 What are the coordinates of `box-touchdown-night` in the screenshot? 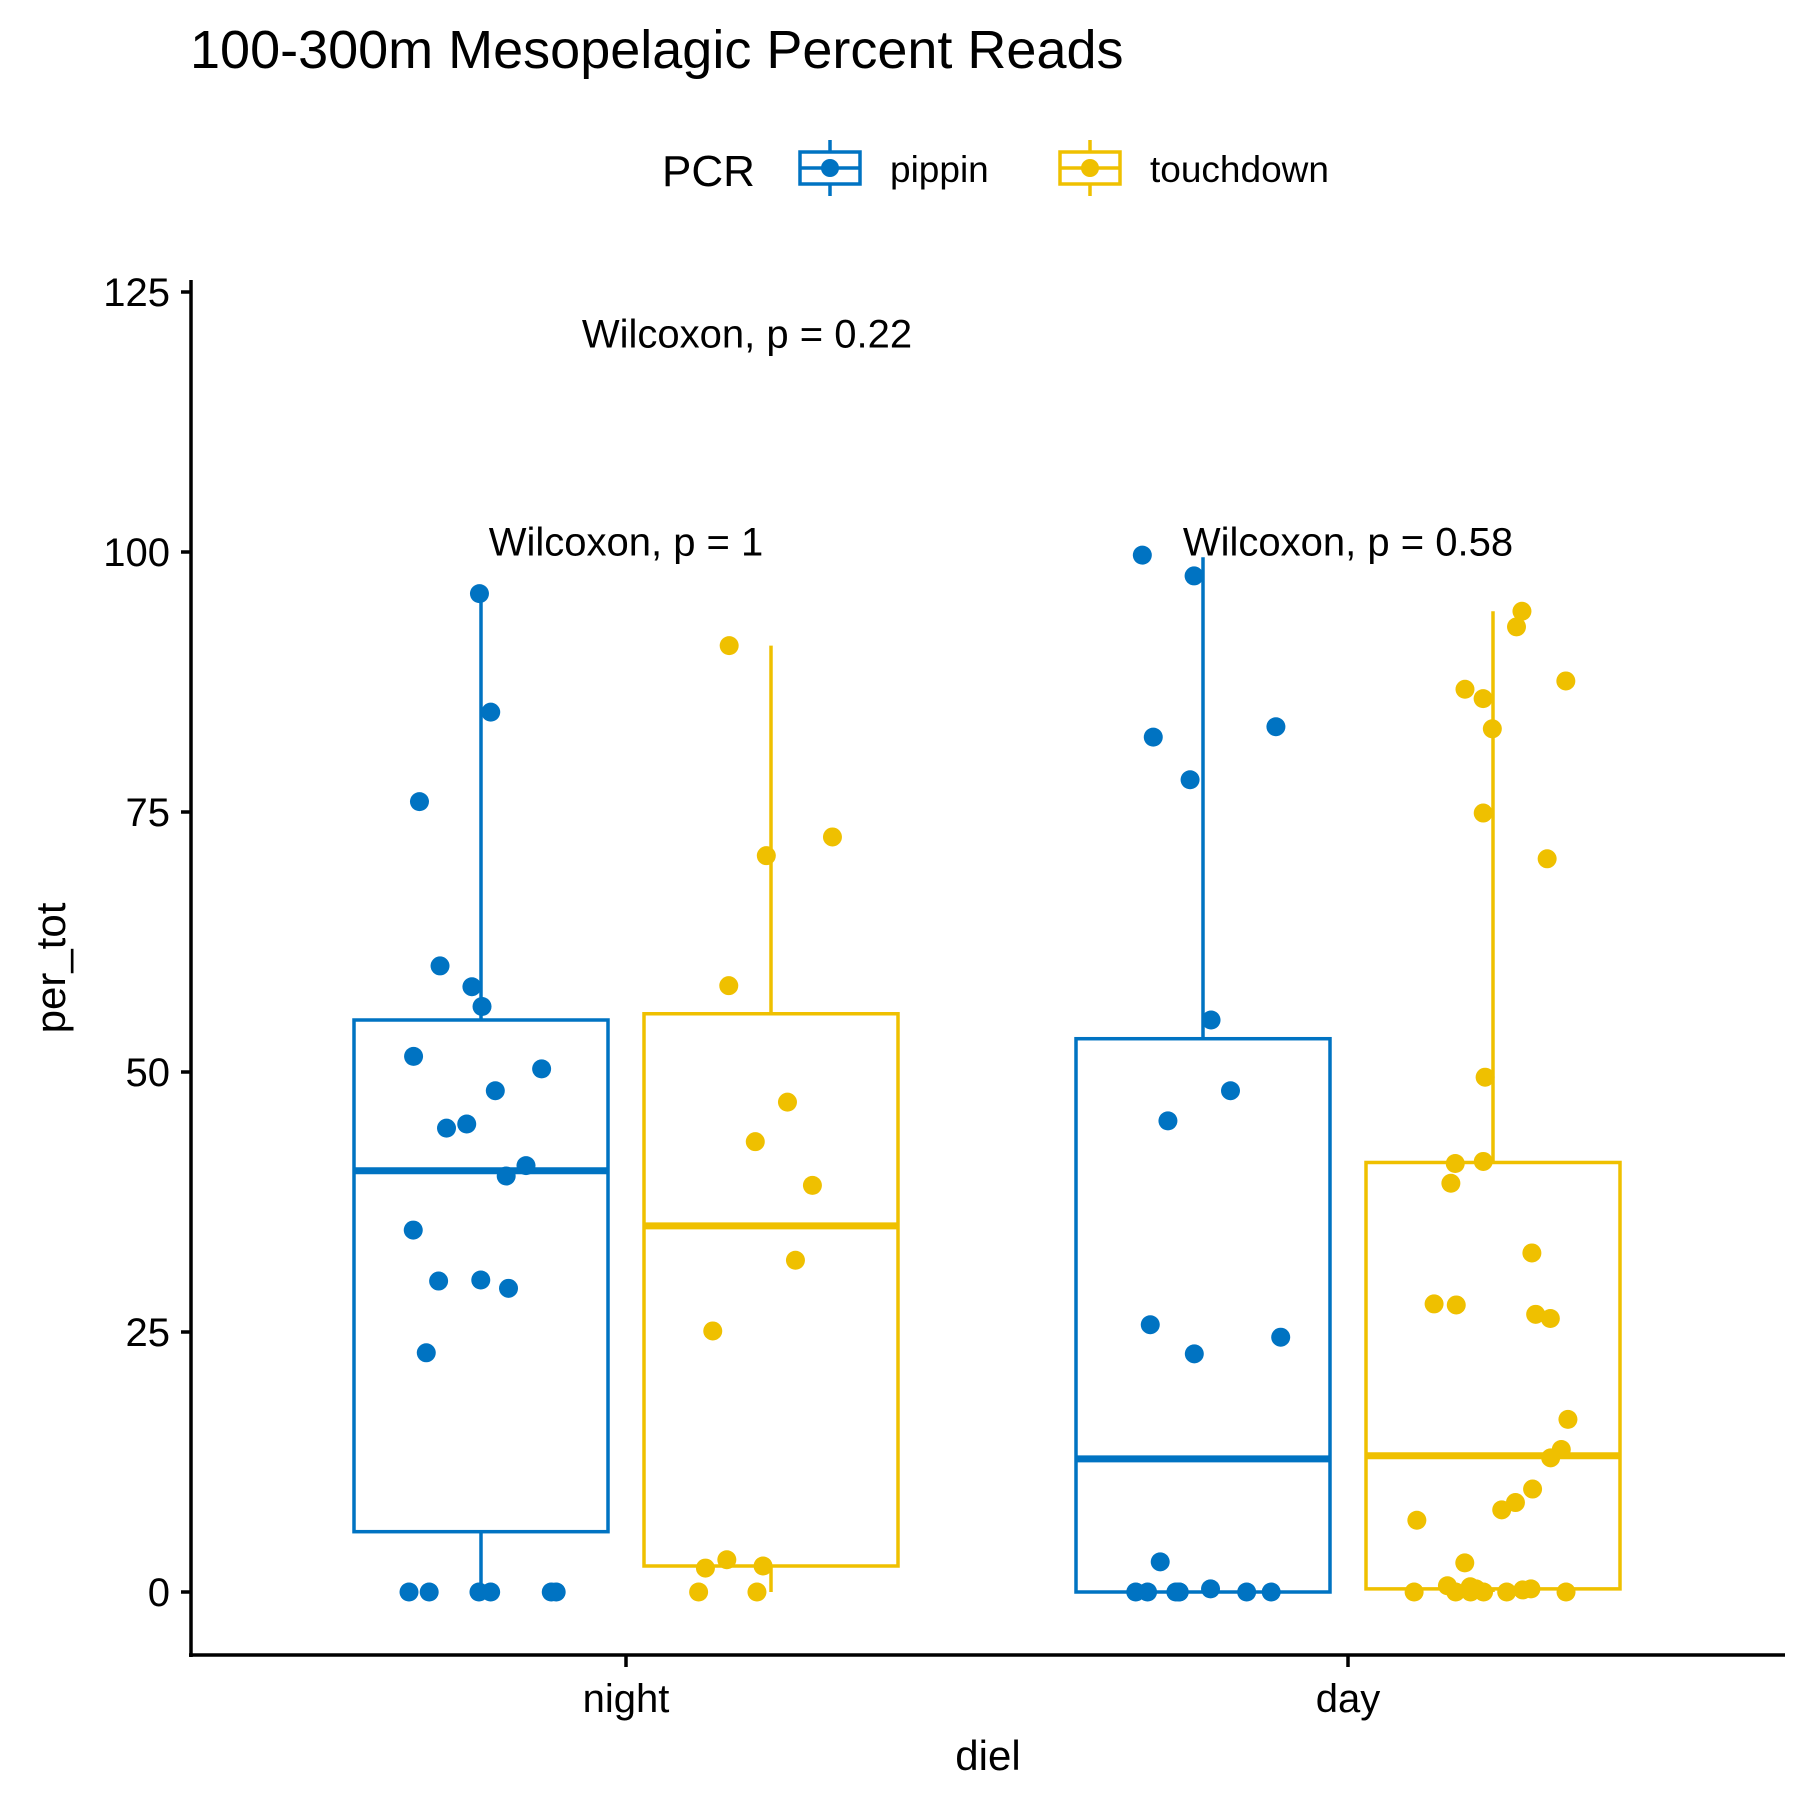 It's located at (771, 1118).